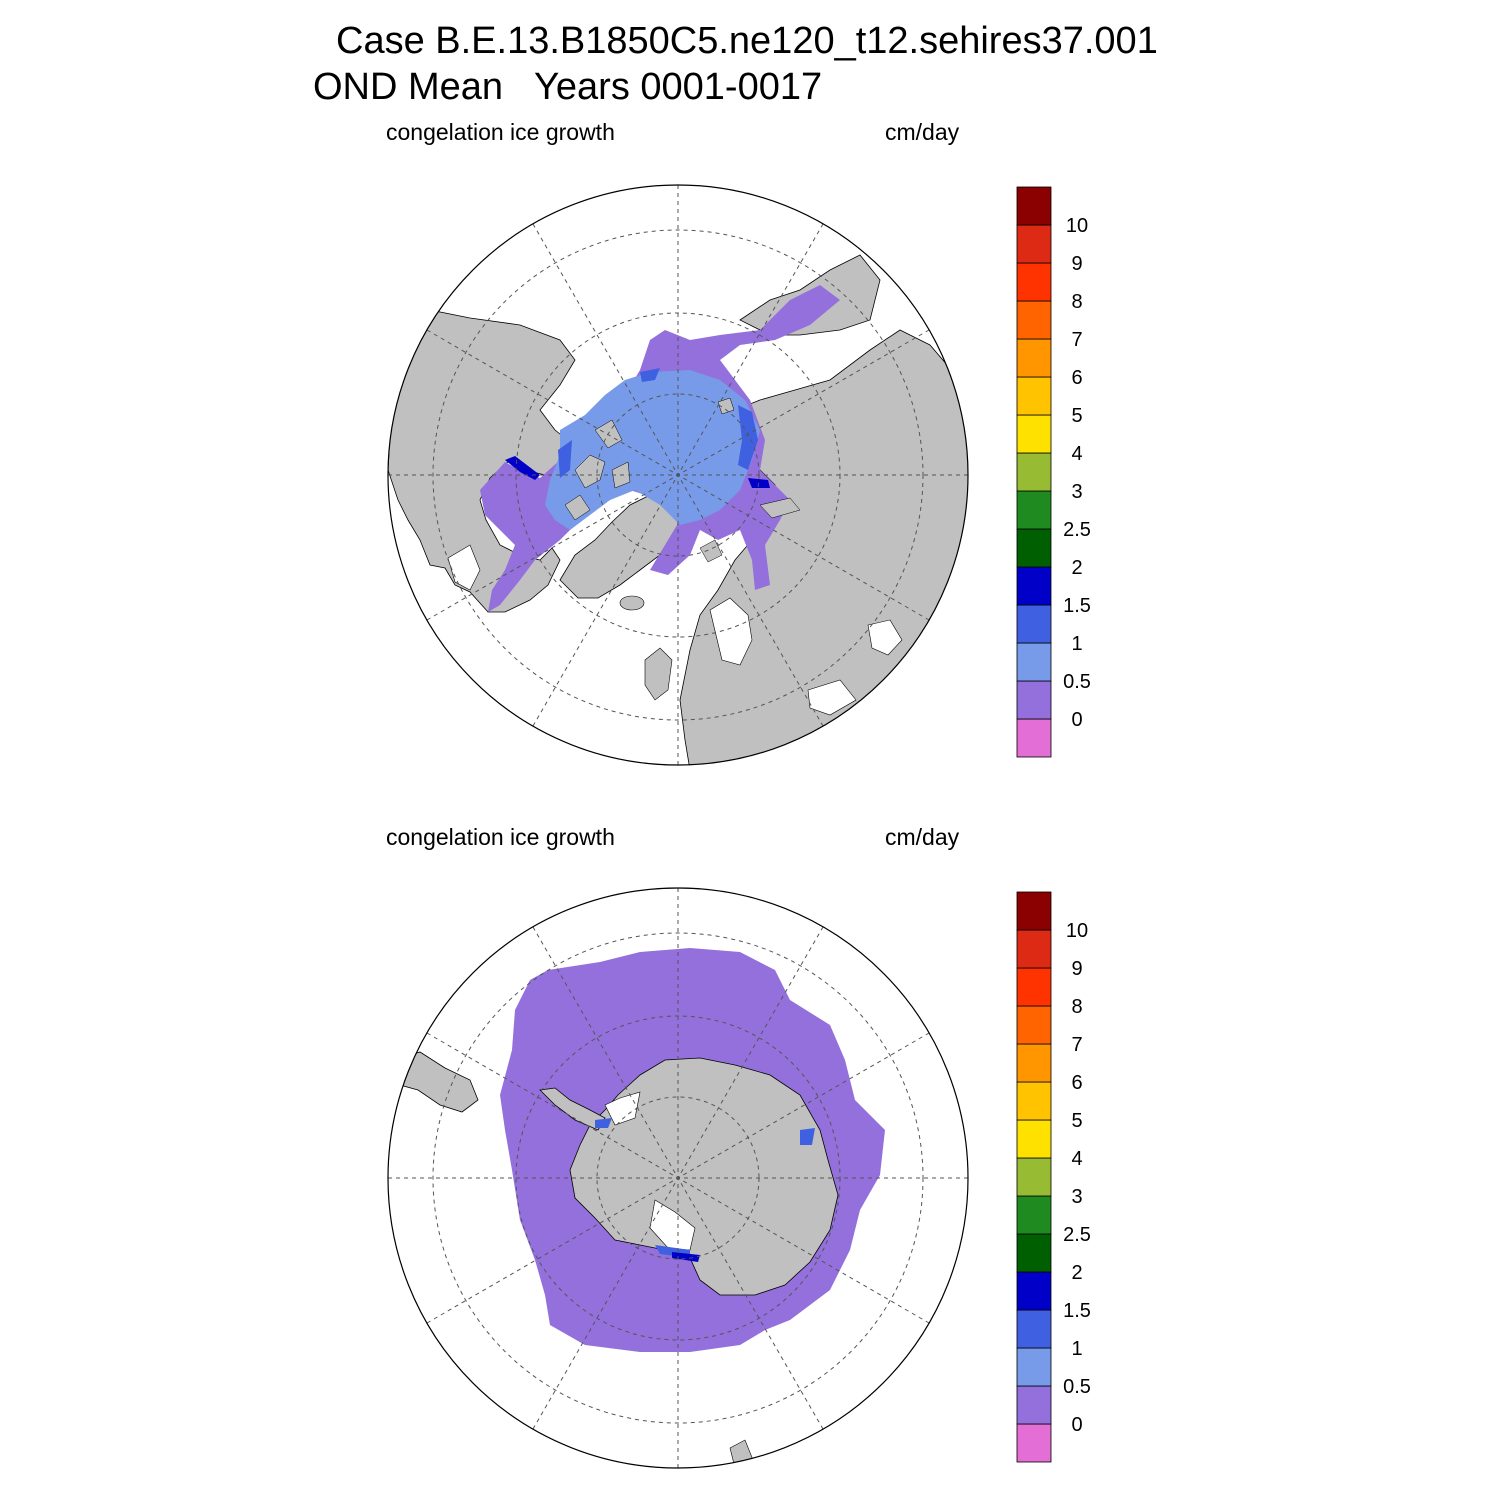  I want to click on figure-title-line2: OND Mean Years 0001-0017, so click(568, 87).